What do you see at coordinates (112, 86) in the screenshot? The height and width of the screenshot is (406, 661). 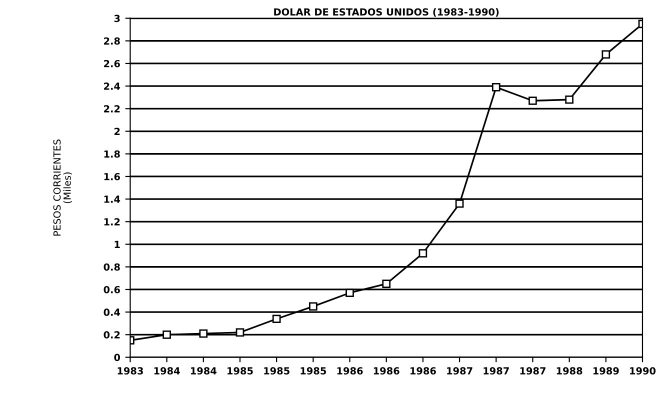 I see `y-tick-label: 2.4` at bounding box center [112, 86].